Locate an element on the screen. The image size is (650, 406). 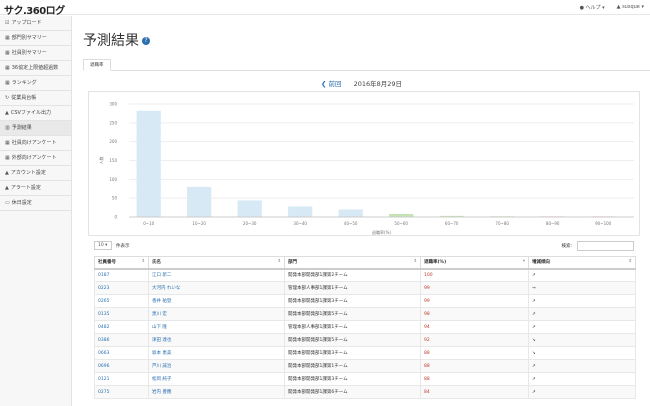
help-icon: ? is located at coordinates (146, 41).